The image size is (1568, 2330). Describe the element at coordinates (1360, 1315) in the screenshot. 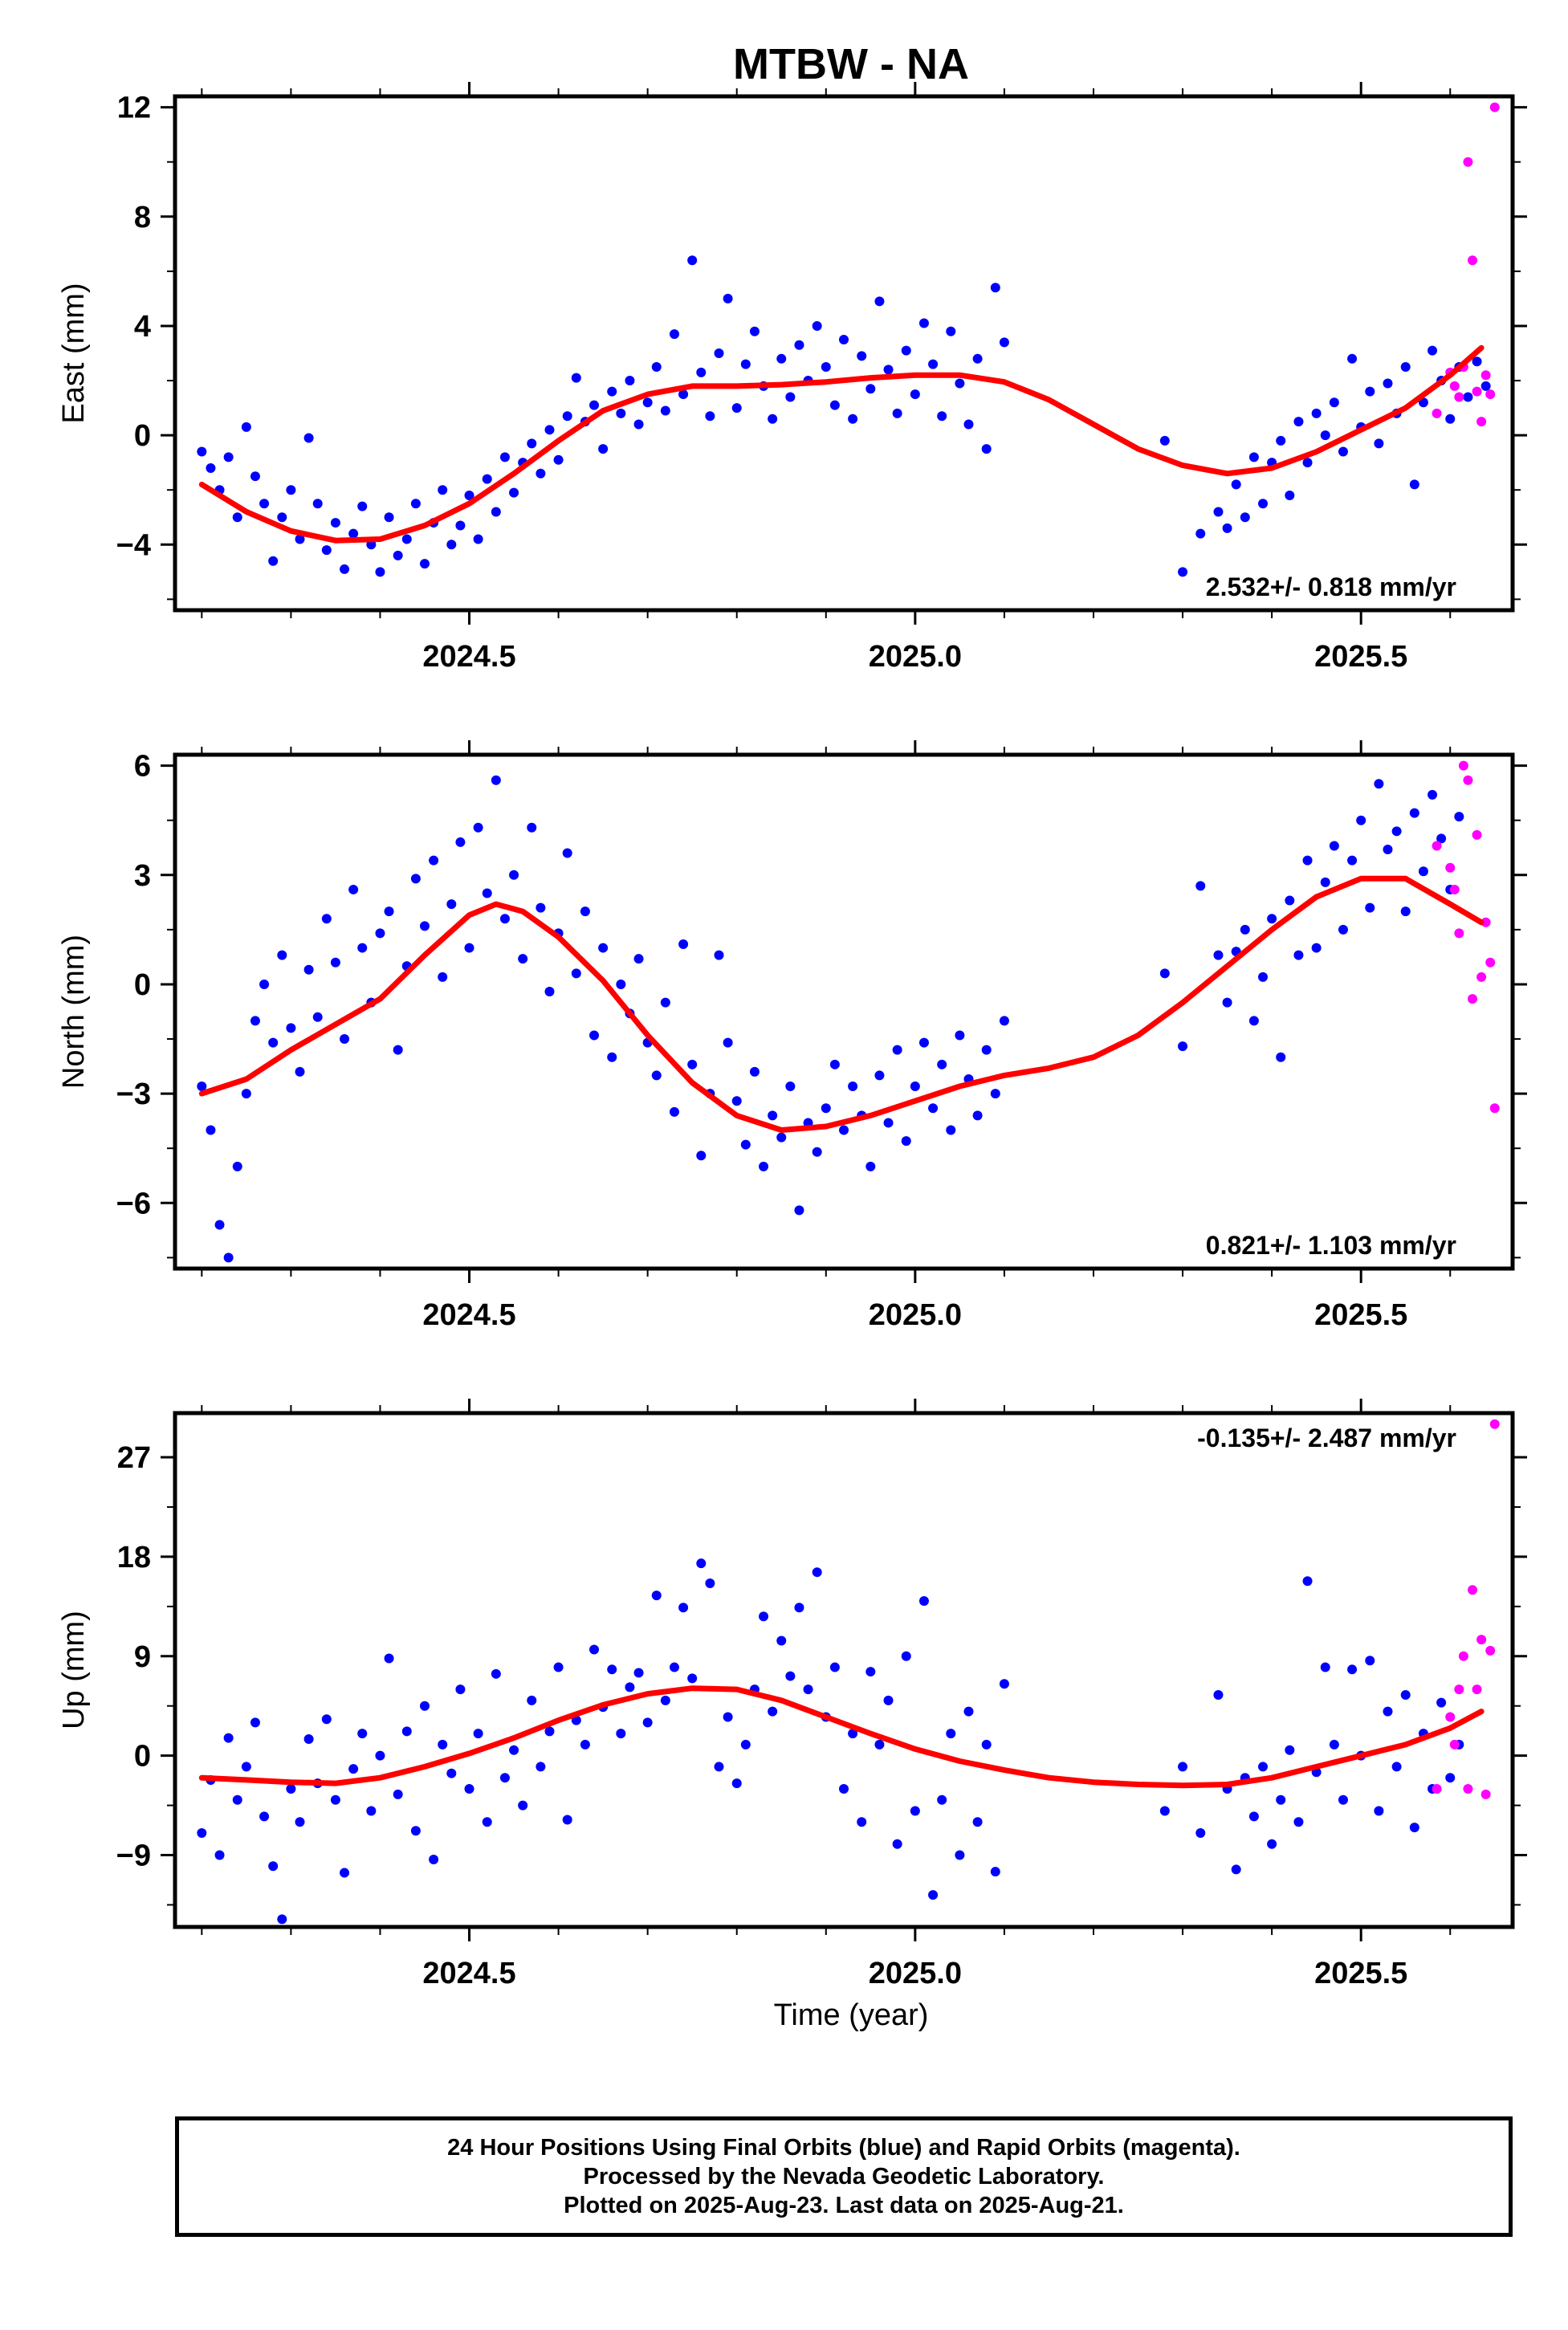

I see `x-tick-label: 2025.5` at that location.